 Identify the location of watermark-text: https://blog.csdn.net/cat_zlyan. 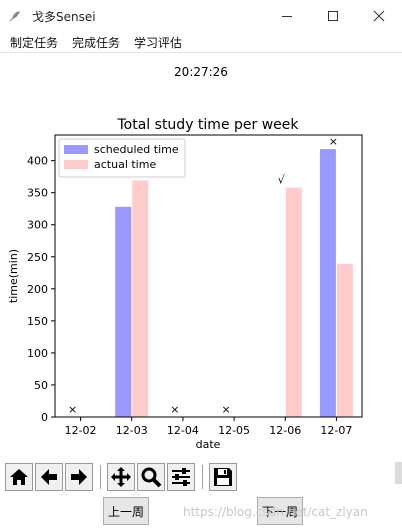
(275, 512).